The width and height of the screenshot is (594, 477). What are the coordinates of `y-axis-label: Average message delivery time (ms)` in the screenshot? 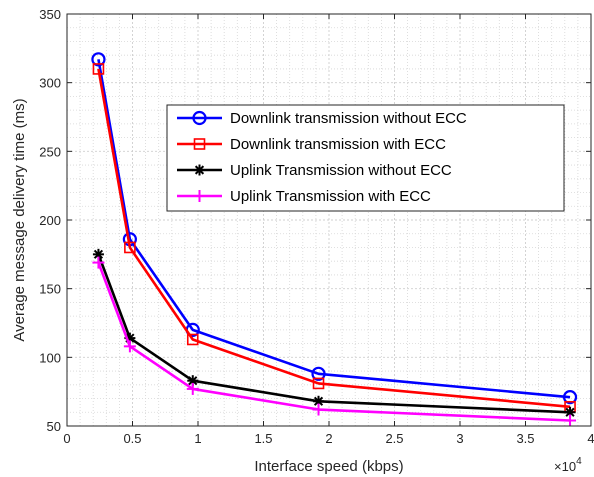 It's located at (19, 219).